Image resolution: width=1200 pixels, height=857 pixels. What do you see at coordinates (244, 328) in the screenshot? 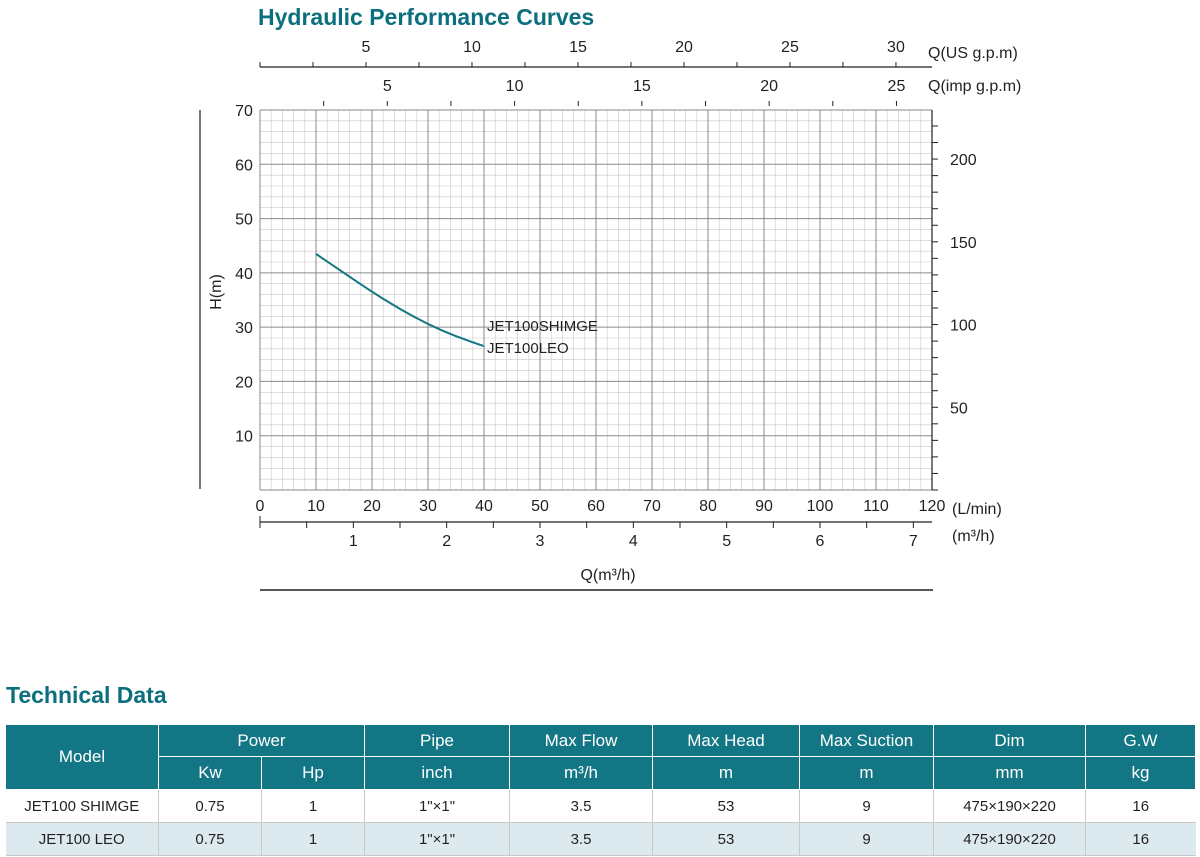
I see `y-tick-label: 30` at bounding box center [244, 328].